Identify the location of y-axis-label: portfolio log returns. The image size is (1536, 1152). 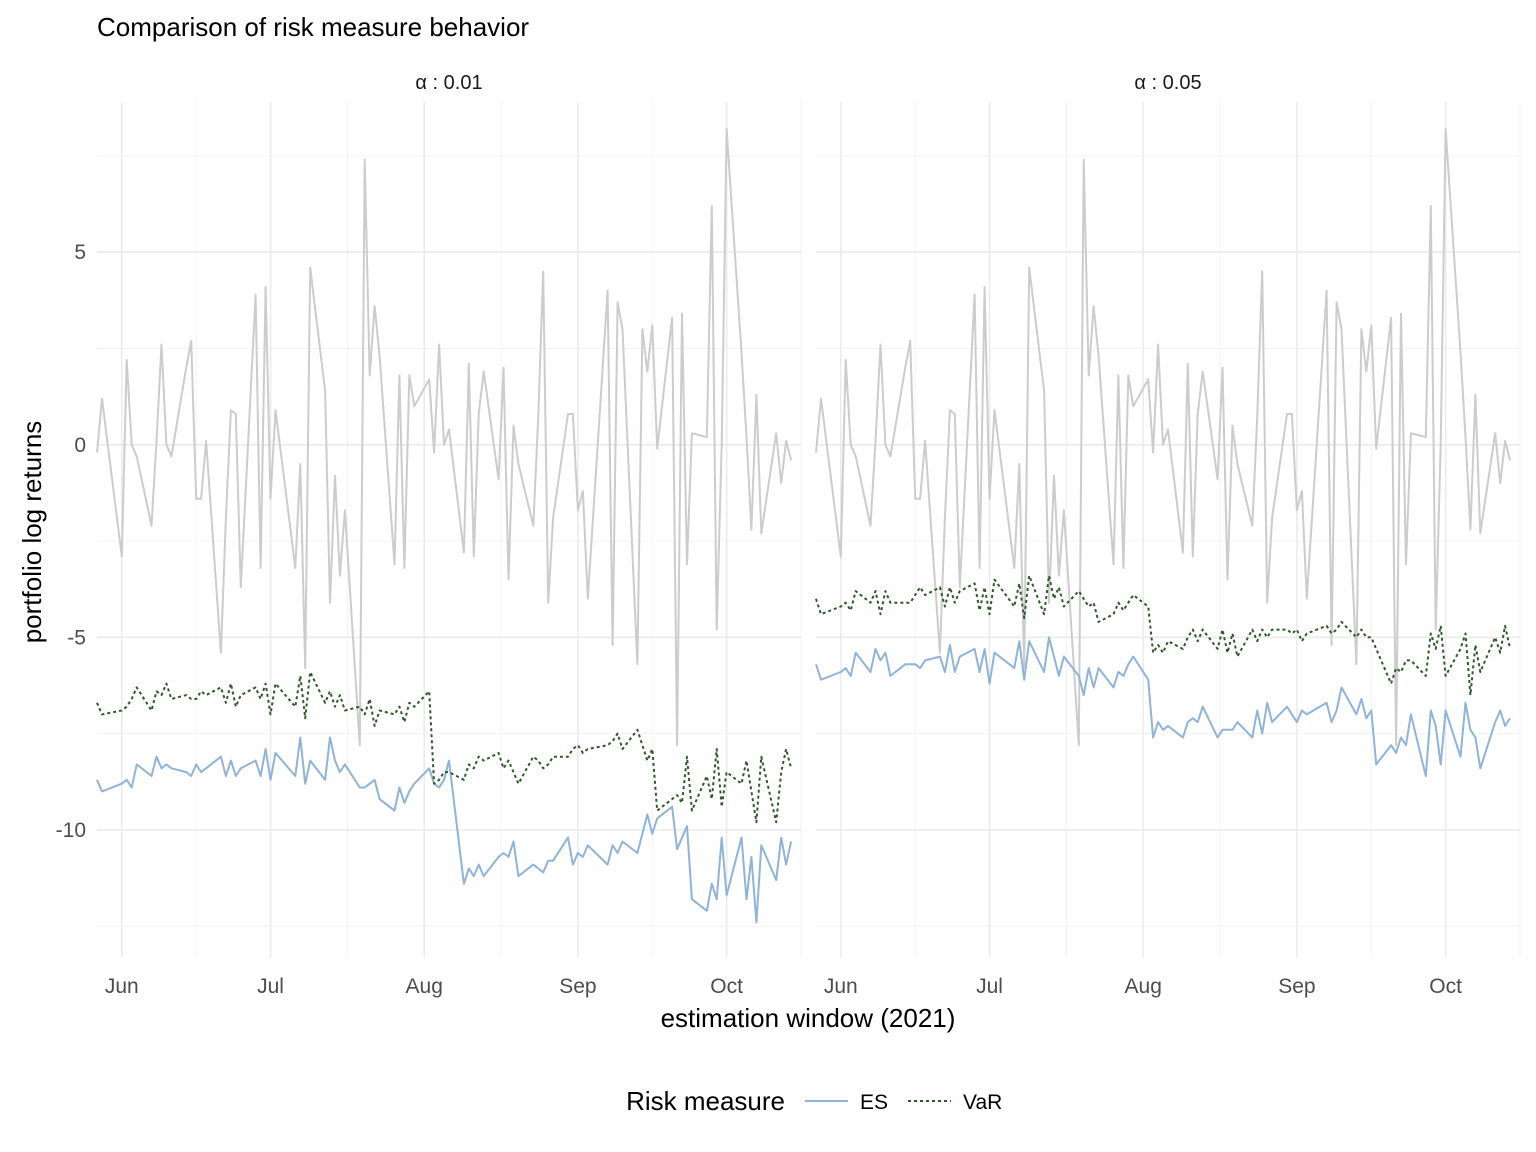
(32, 532).